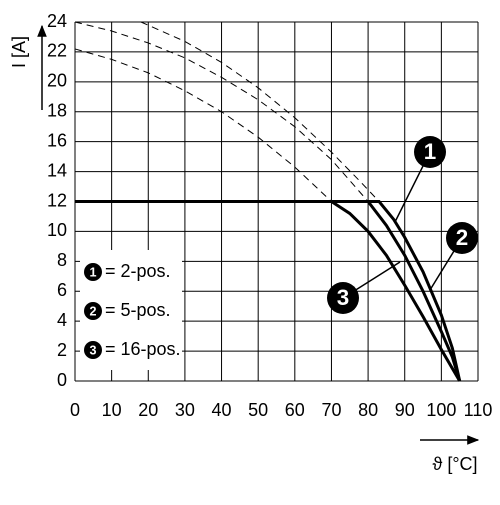 The width and height of the screenshot is (500, 505). What do you see at coordinates (62, 260) in the screenshot?
I see `y-tick-label: 8` at bounding box center [62, 260].